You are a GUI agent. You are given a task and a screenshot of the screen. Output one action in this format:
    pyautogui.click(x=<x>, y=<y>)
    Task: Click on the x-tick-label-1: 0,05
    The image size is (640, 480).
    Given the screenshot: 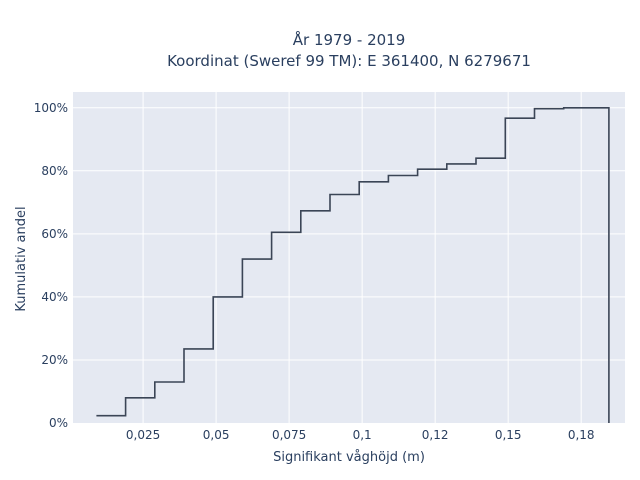 What is the action you would take?
    pyautogui.click(x=216, y=435)
    